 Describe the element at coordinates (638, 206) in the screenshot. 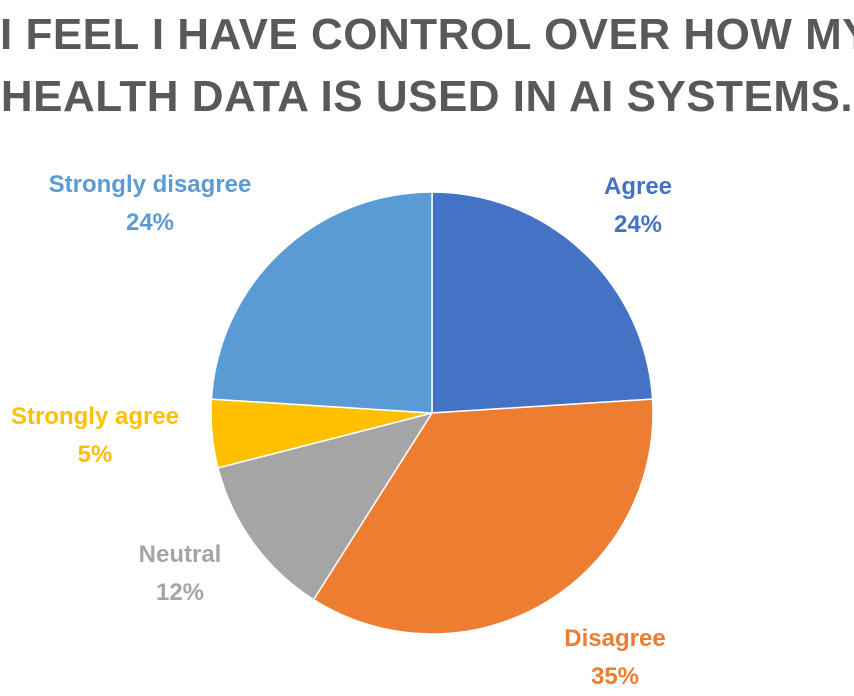

I see `data-label-agree: Agree 24%` at that location.